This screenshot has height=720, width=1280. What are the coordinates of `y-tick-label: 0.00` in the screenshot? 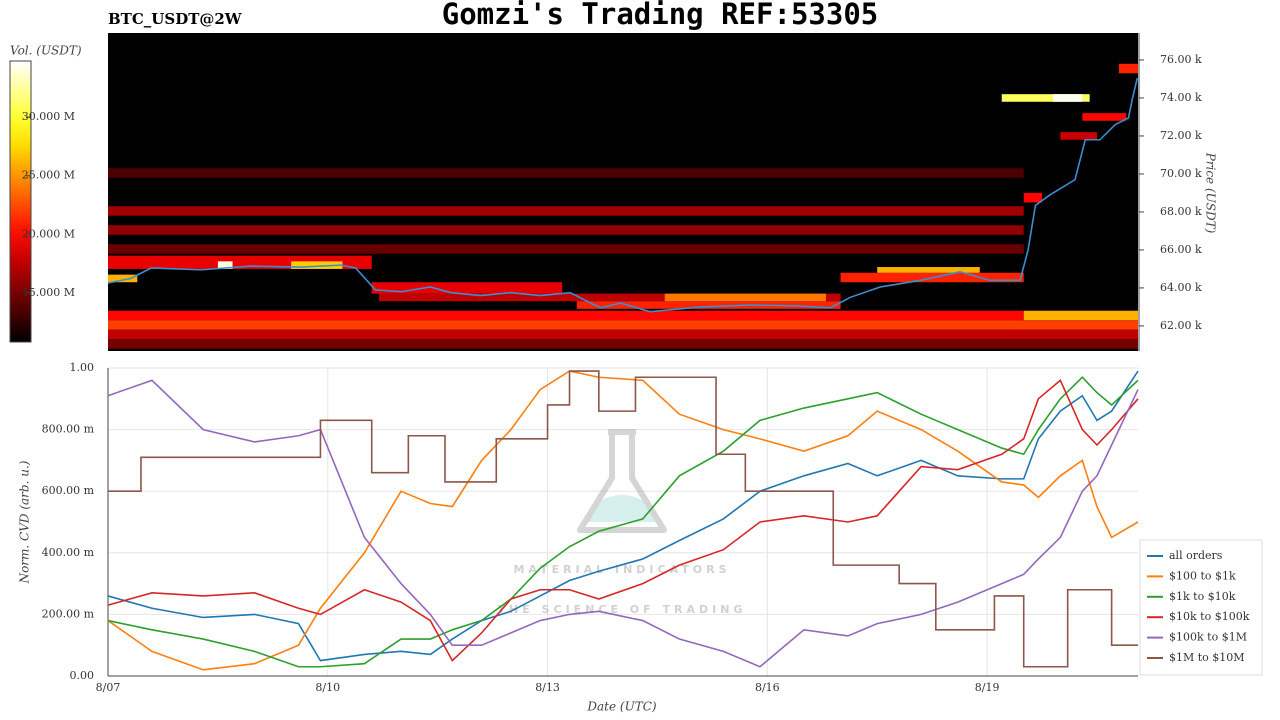 It's located at (82, 675).